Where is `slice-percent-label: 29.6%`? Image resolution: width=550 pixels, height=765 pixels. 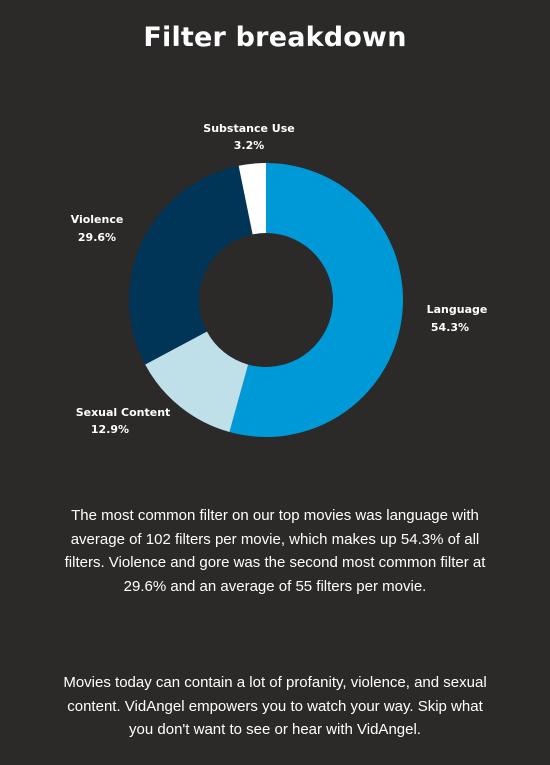 slice-percent-label: 29.6% is located at coordinates (97, 237).